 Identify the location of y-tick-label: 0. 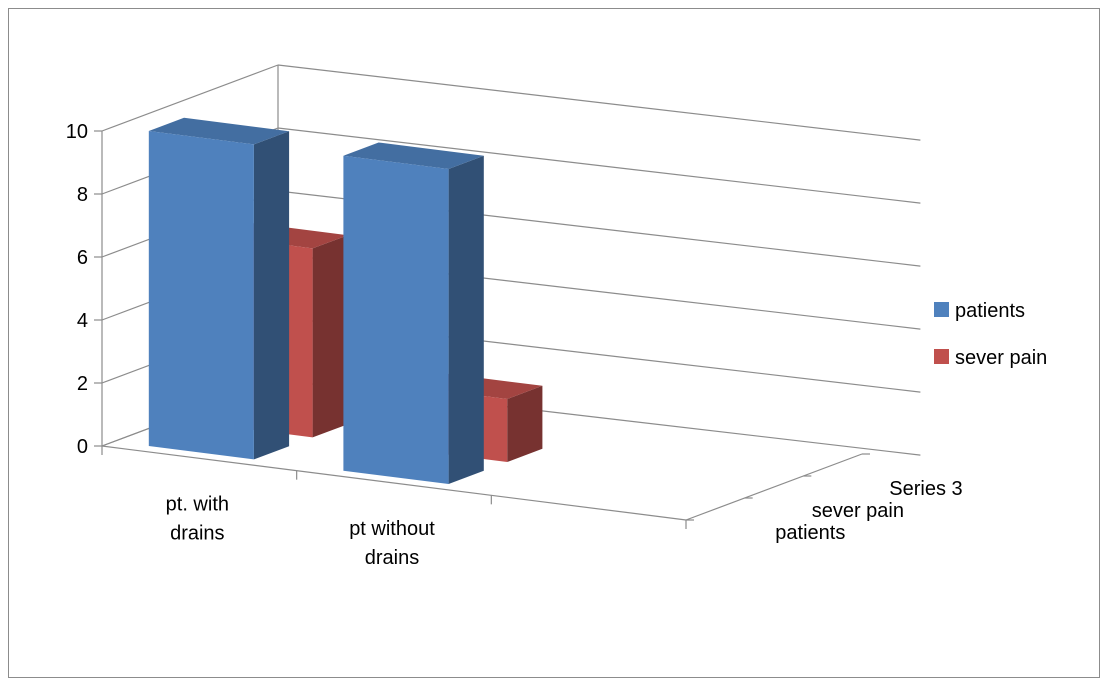
(82, 447).